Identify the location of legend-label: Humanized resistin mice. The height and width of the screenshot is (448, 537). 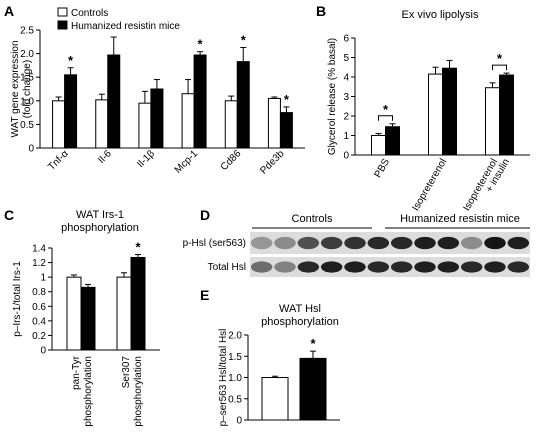
(125, 26).